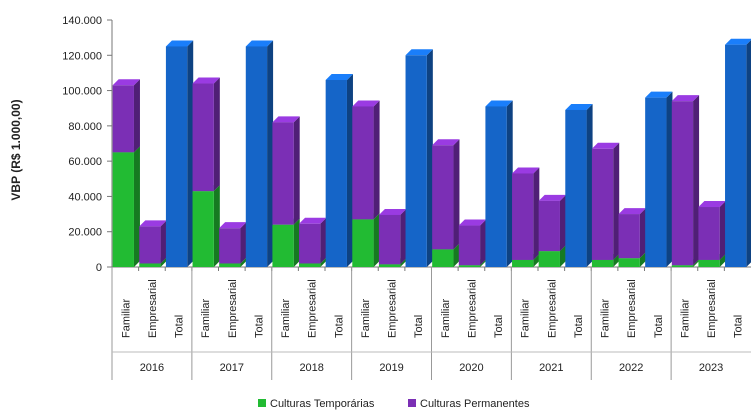 The height and width of the screenshot is (414, 751). What do you see at coordinates (311, 368) in the screenshot?
I see `x-group-label: 2018` at bounding box center [311, 368].